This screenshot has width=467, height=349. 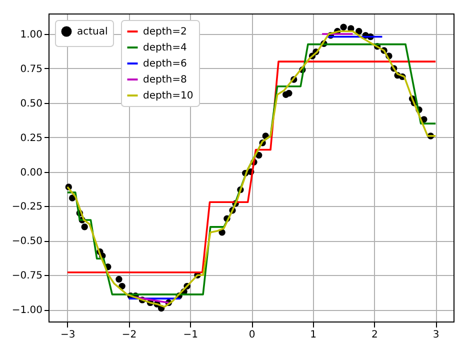 What do you see at coordinates (165, 80) in the screenshot?
I see `legend-label: depth=8` at bounding box center [165, 80].